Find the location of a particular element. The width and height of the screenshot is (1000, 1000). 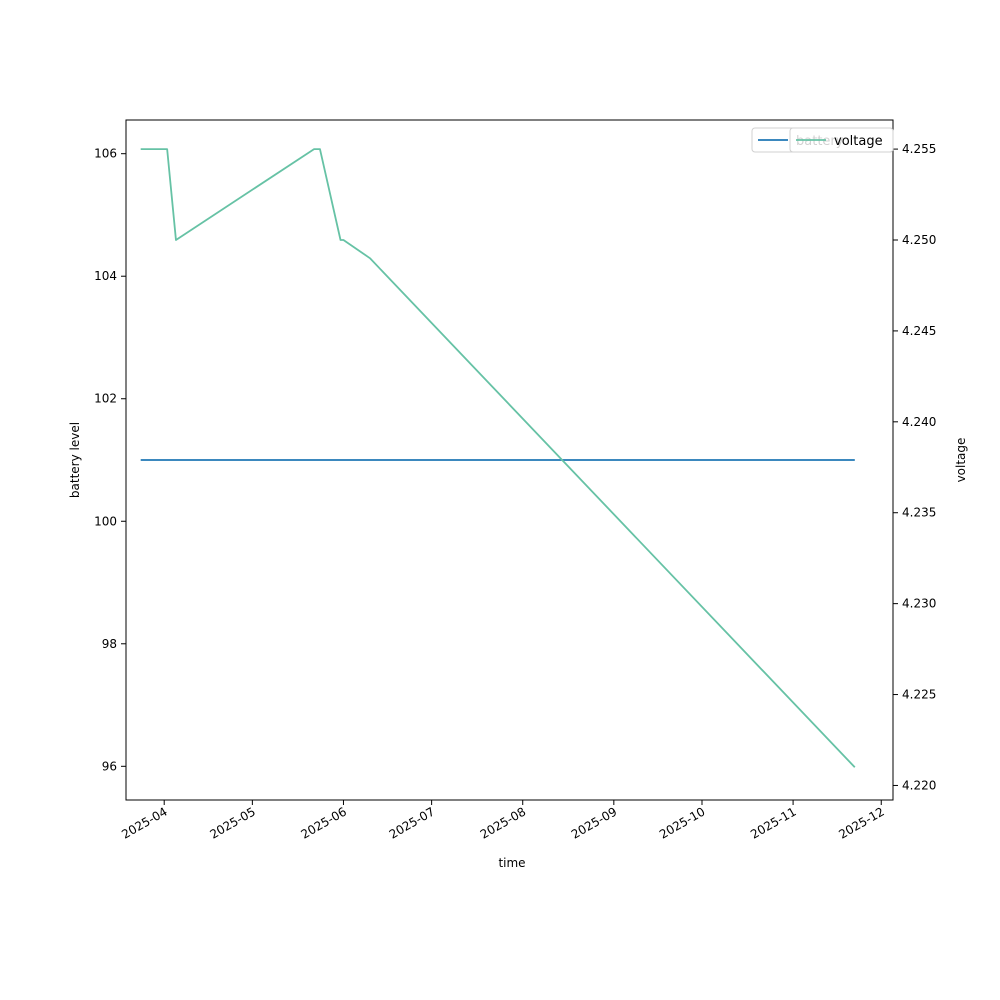

y-right-tick-label: 4.250 is located at coordinates (919, 240).